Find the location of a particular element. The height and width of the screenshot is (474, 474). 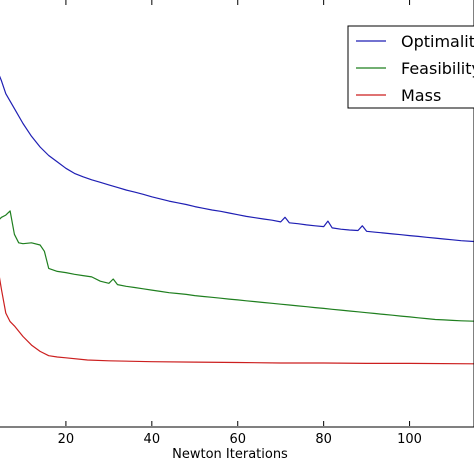

x-axis-label: Newton Iterations is located at coordinates (230, 454).